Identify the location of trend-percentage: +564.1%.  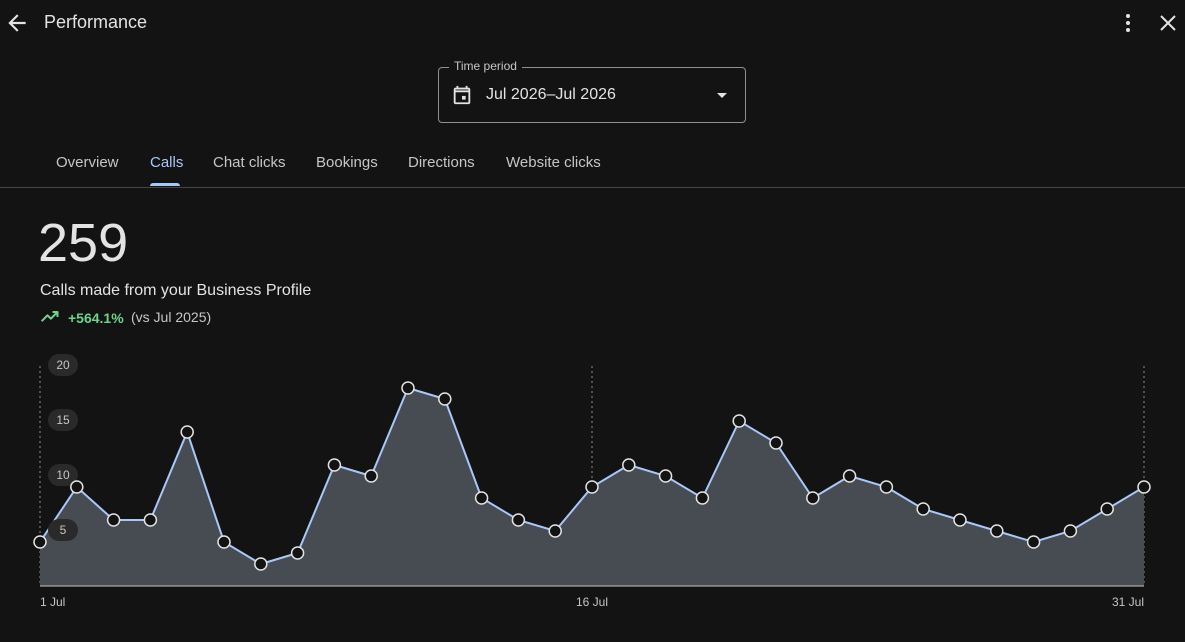
(96, 318).